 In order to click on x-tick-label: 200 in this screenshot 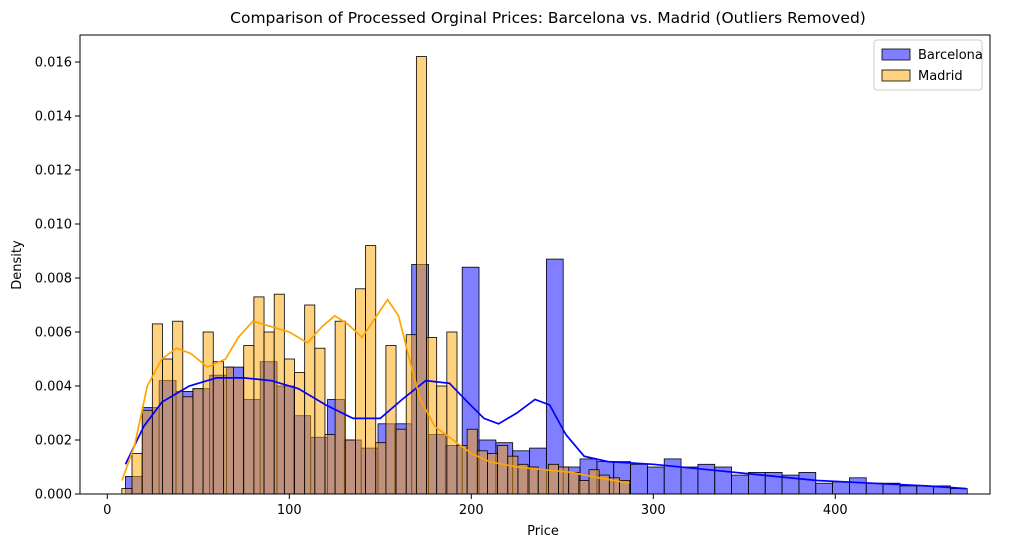, I will do `click(471, 510)`.